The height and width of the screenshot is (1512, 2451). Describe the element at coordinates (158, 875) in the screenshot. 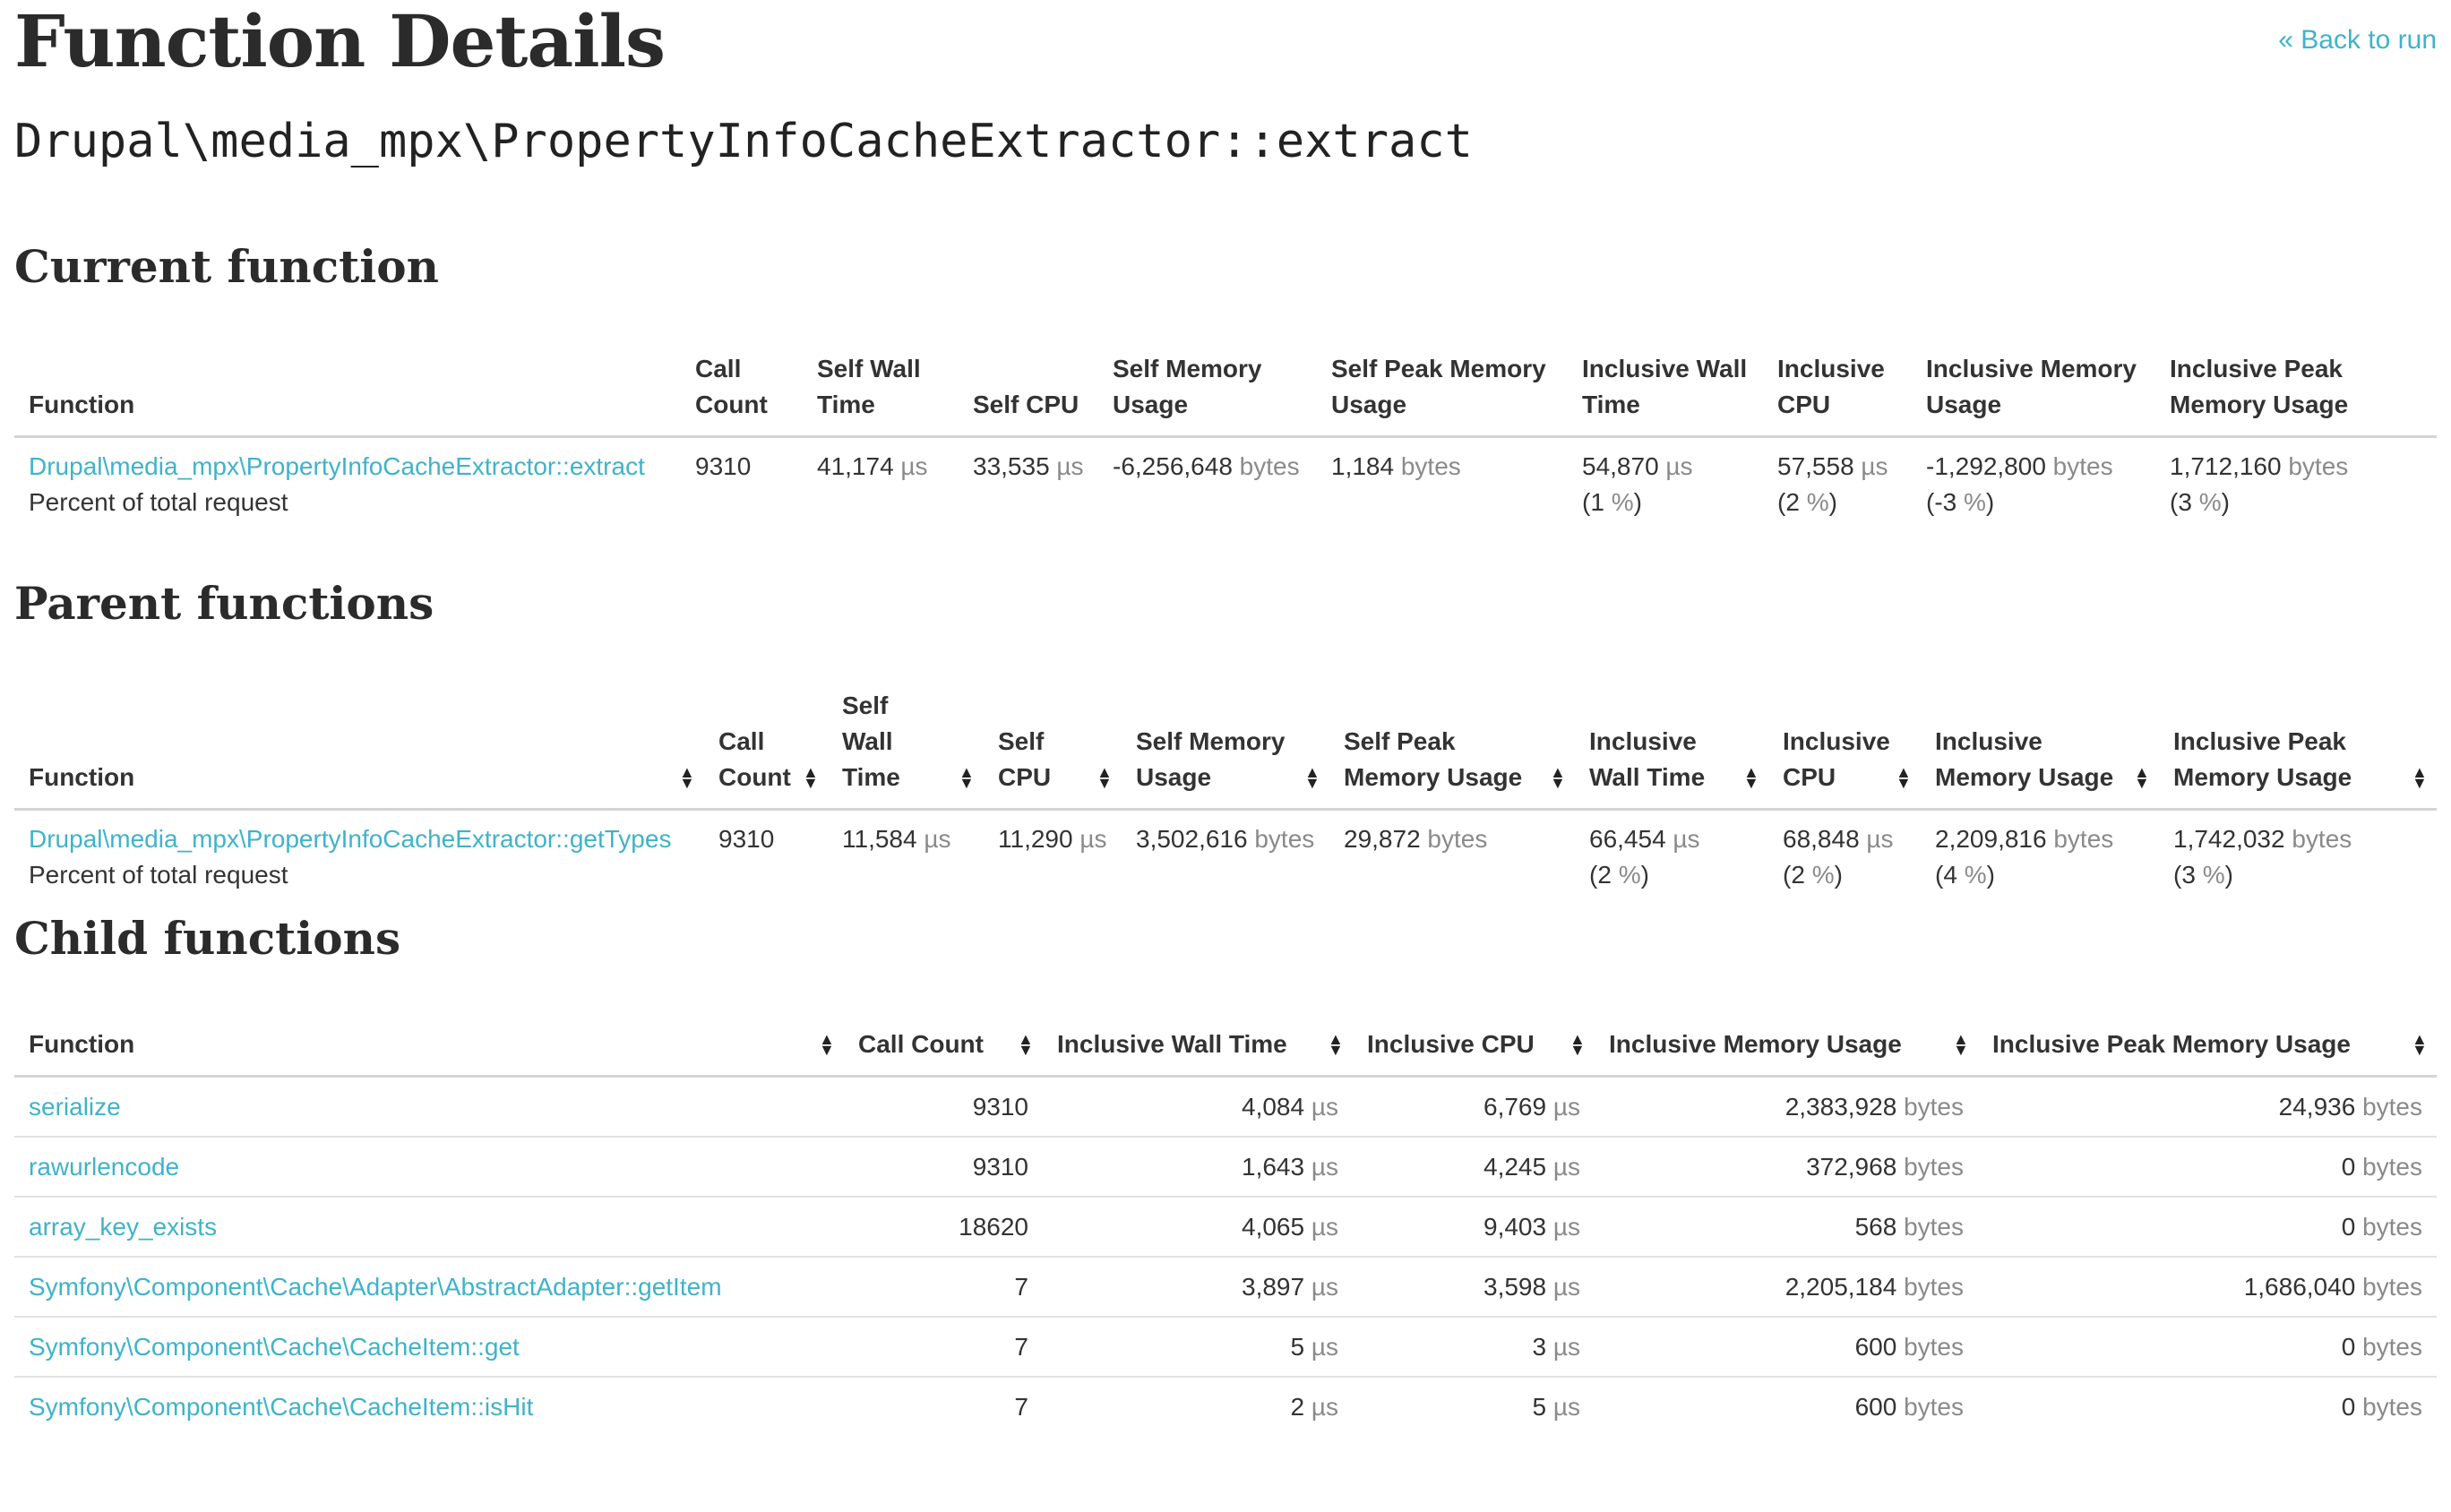

I see `percent-label: Percent of total request` at that location.